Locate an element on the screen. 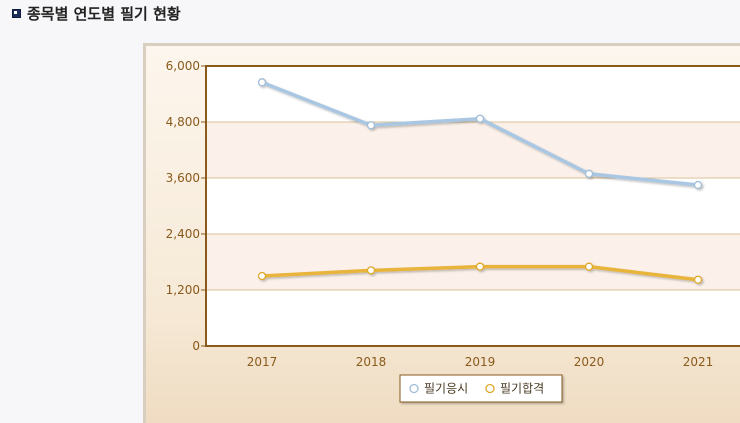  x-tick-label: 2020 is located at coordinates (589, 362).